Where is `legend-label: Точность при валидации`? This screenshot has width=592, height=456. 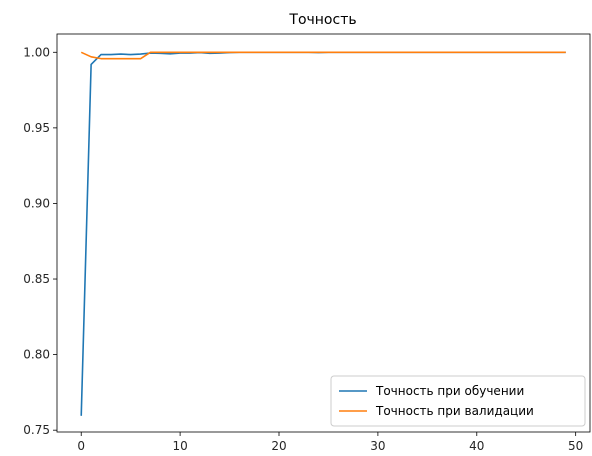
legend-label: Точность при валидации is located at coordinates (454, 411).